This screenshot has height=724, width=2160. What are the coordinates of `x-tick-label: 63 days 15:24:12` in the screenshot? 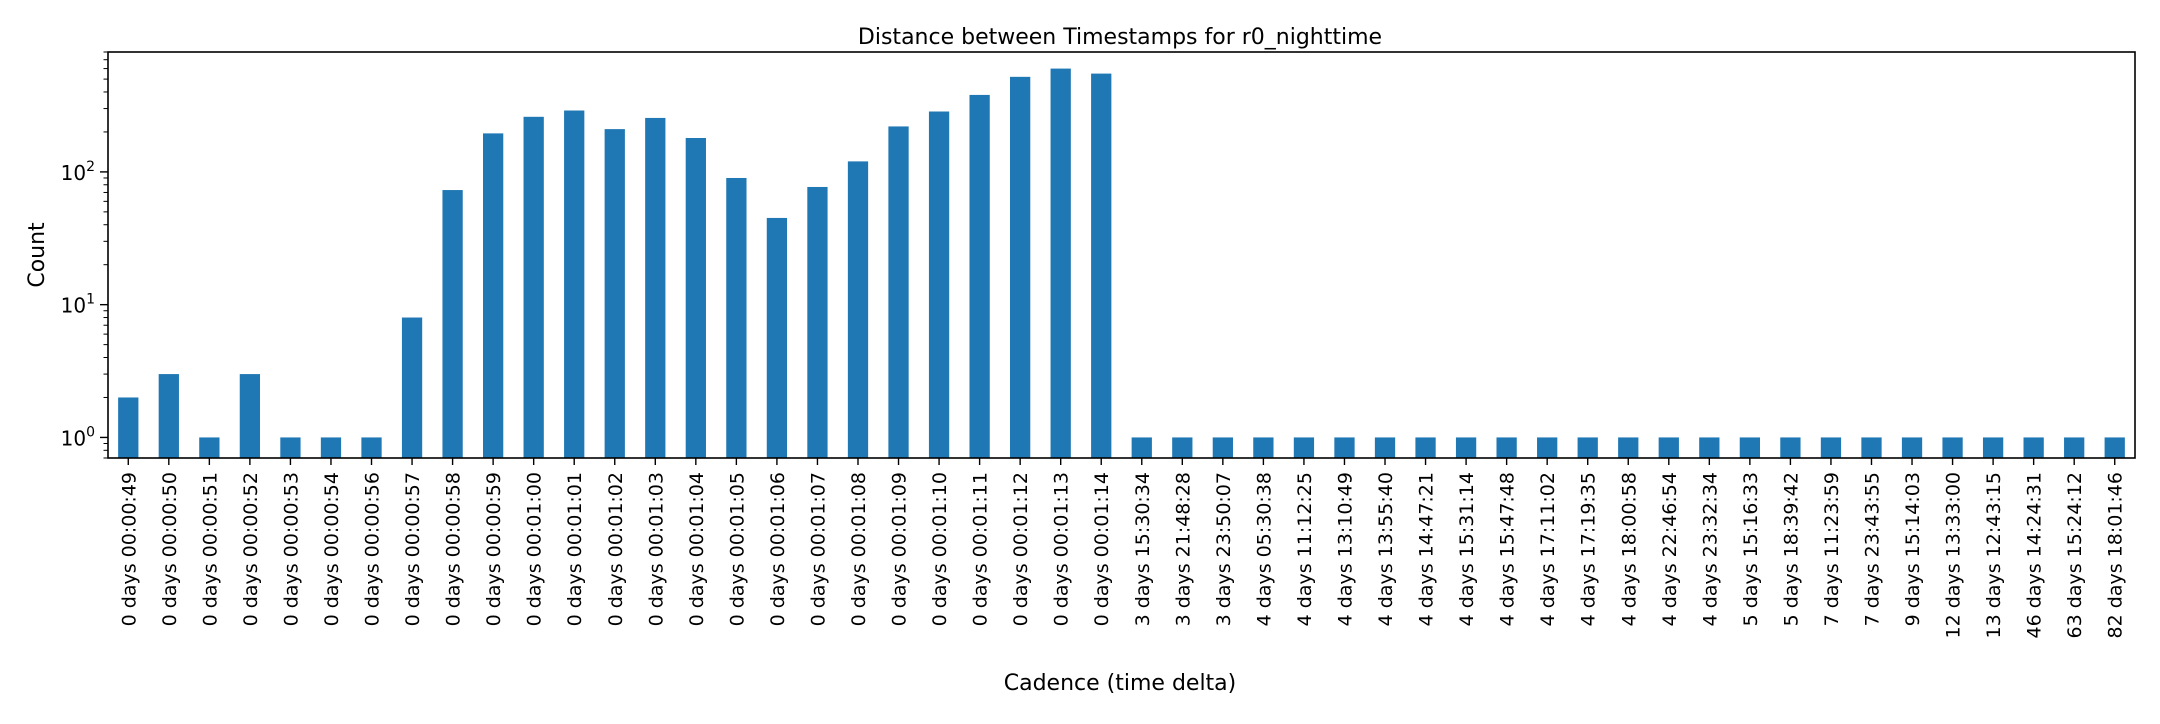 It's located at (2075, 555).